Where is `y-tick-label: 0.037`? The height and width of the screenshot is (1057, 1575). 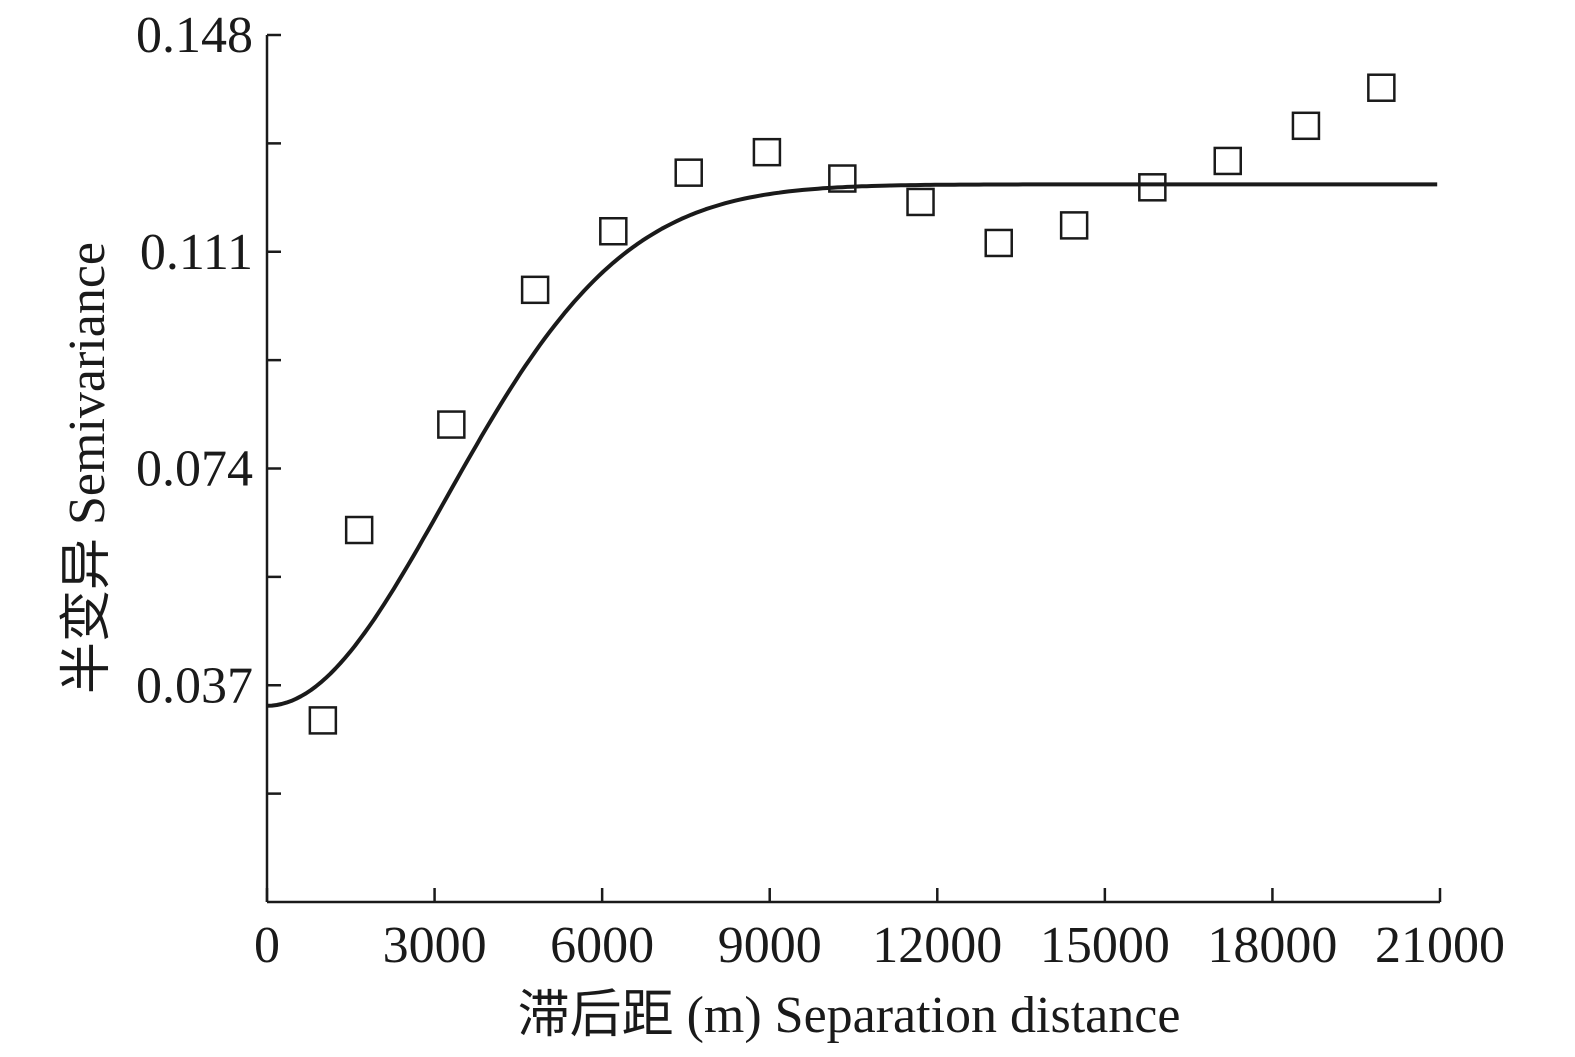 y-tick-label: 0.037 is located at coordinates (194, 685).